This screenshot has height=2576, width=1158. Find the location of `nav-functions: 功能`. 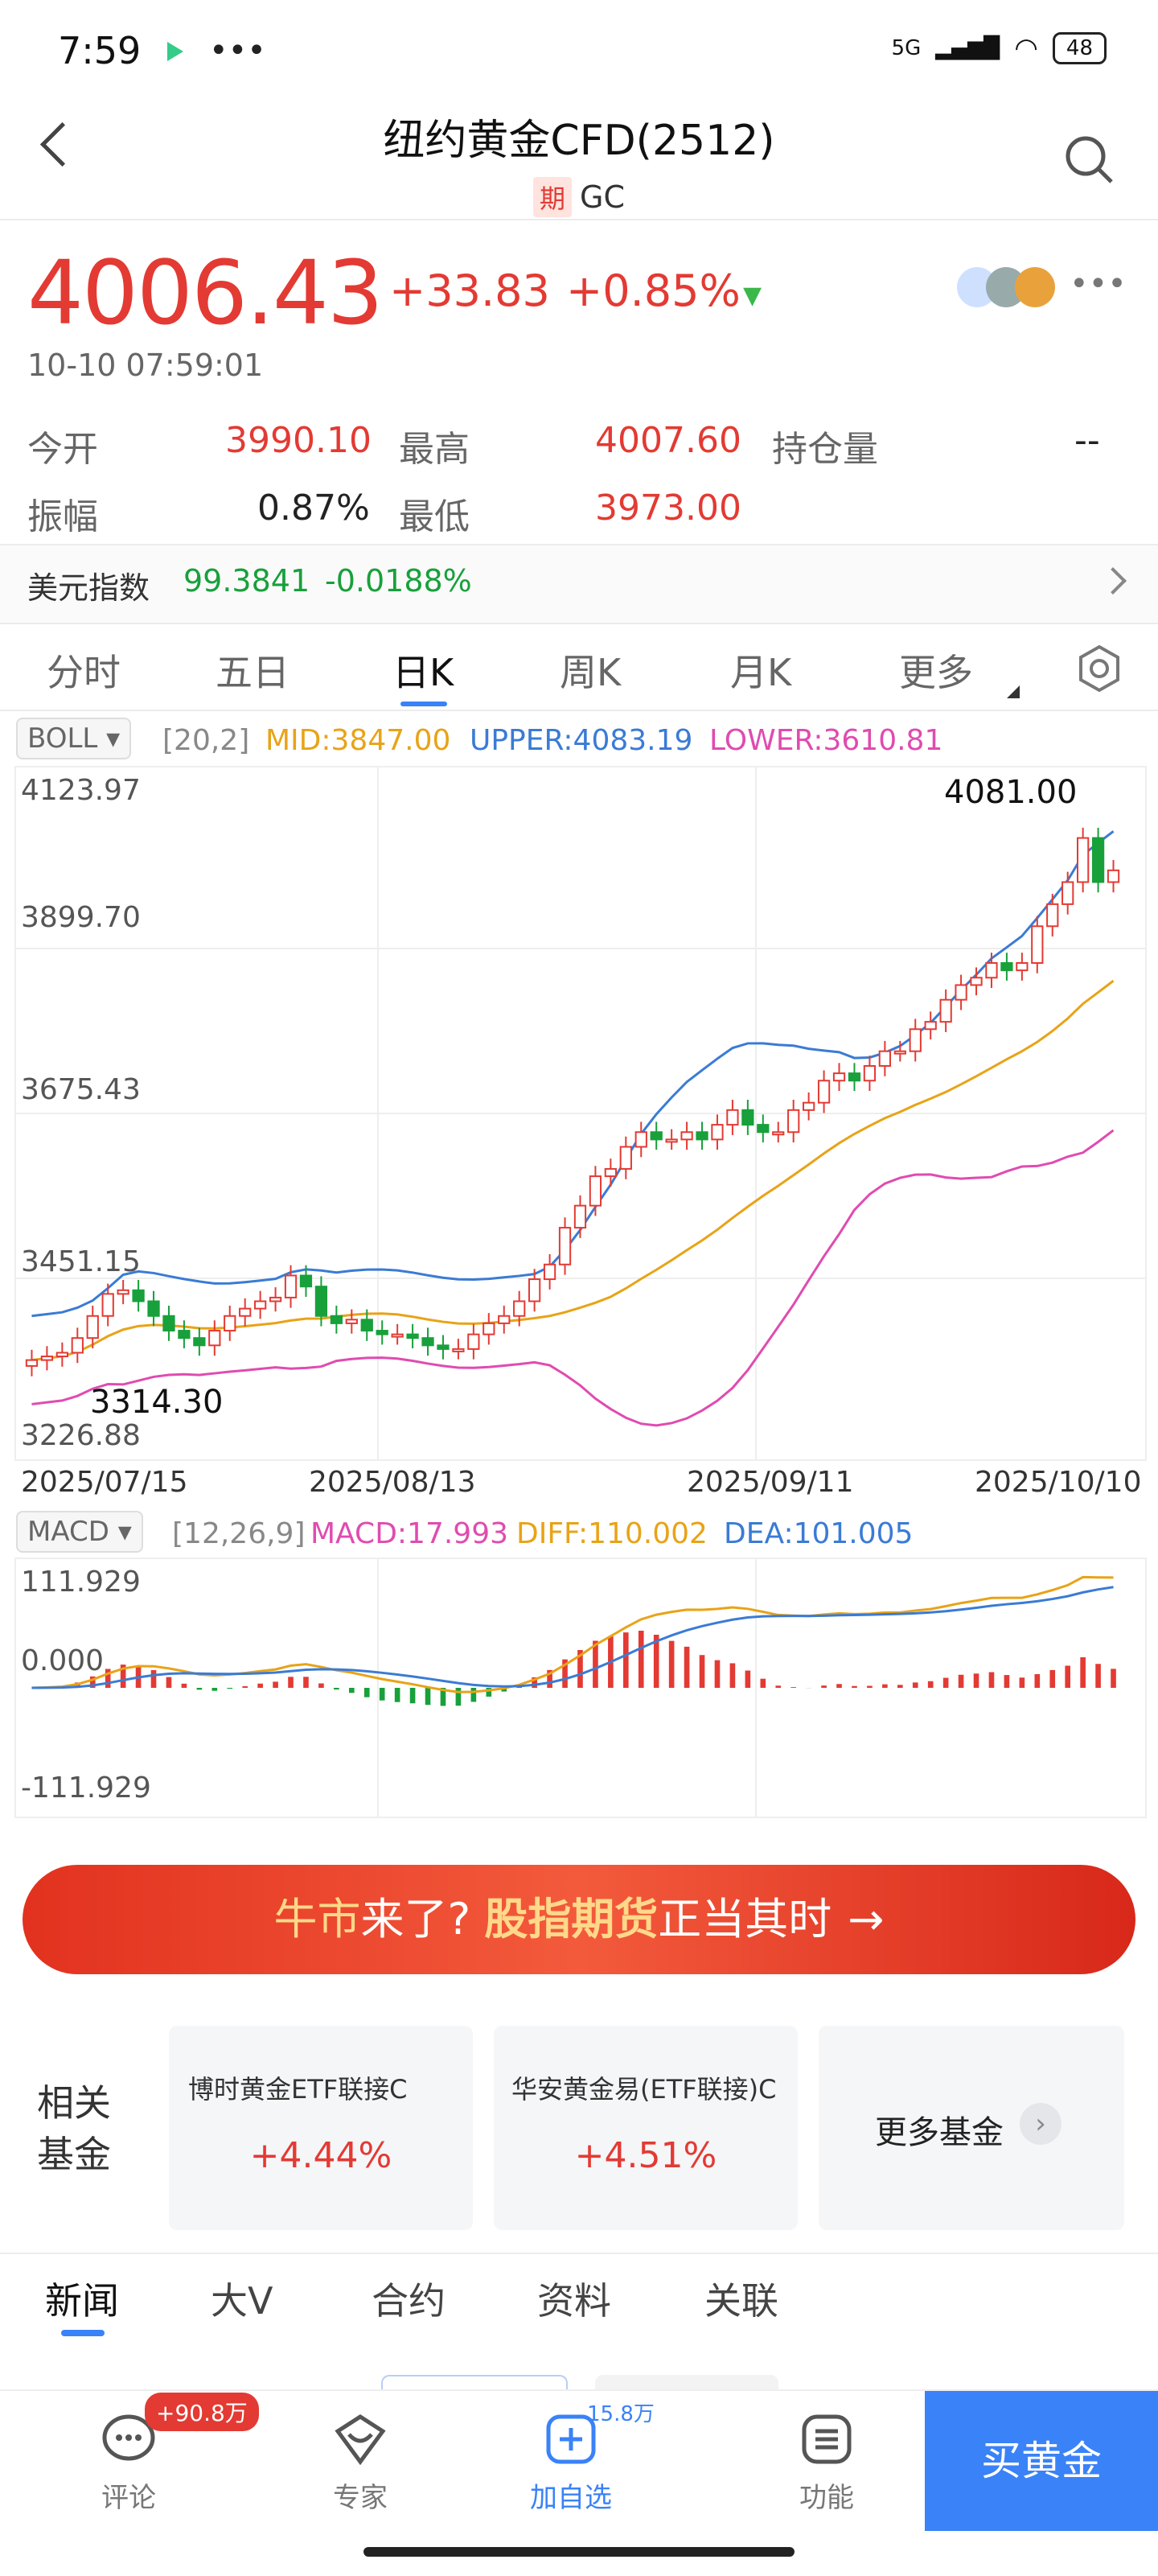

nav-functions: 功能 is located at coordinates (826, 2463).